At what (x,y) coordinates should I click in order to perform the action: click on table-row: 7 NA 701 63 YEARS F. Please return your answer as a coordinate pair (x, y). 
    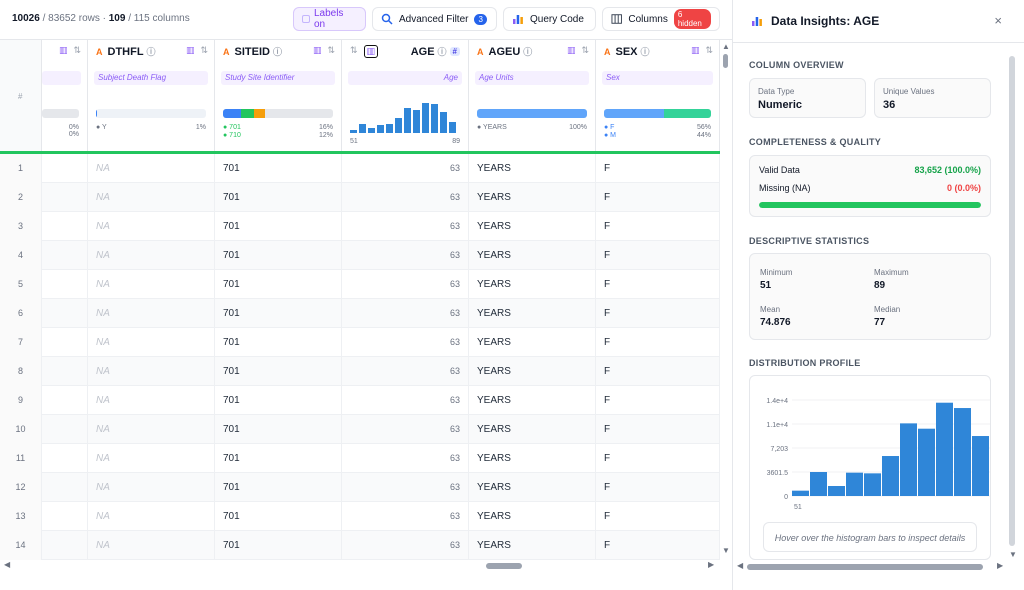
    Looking at the image, I should click on (360, 342).